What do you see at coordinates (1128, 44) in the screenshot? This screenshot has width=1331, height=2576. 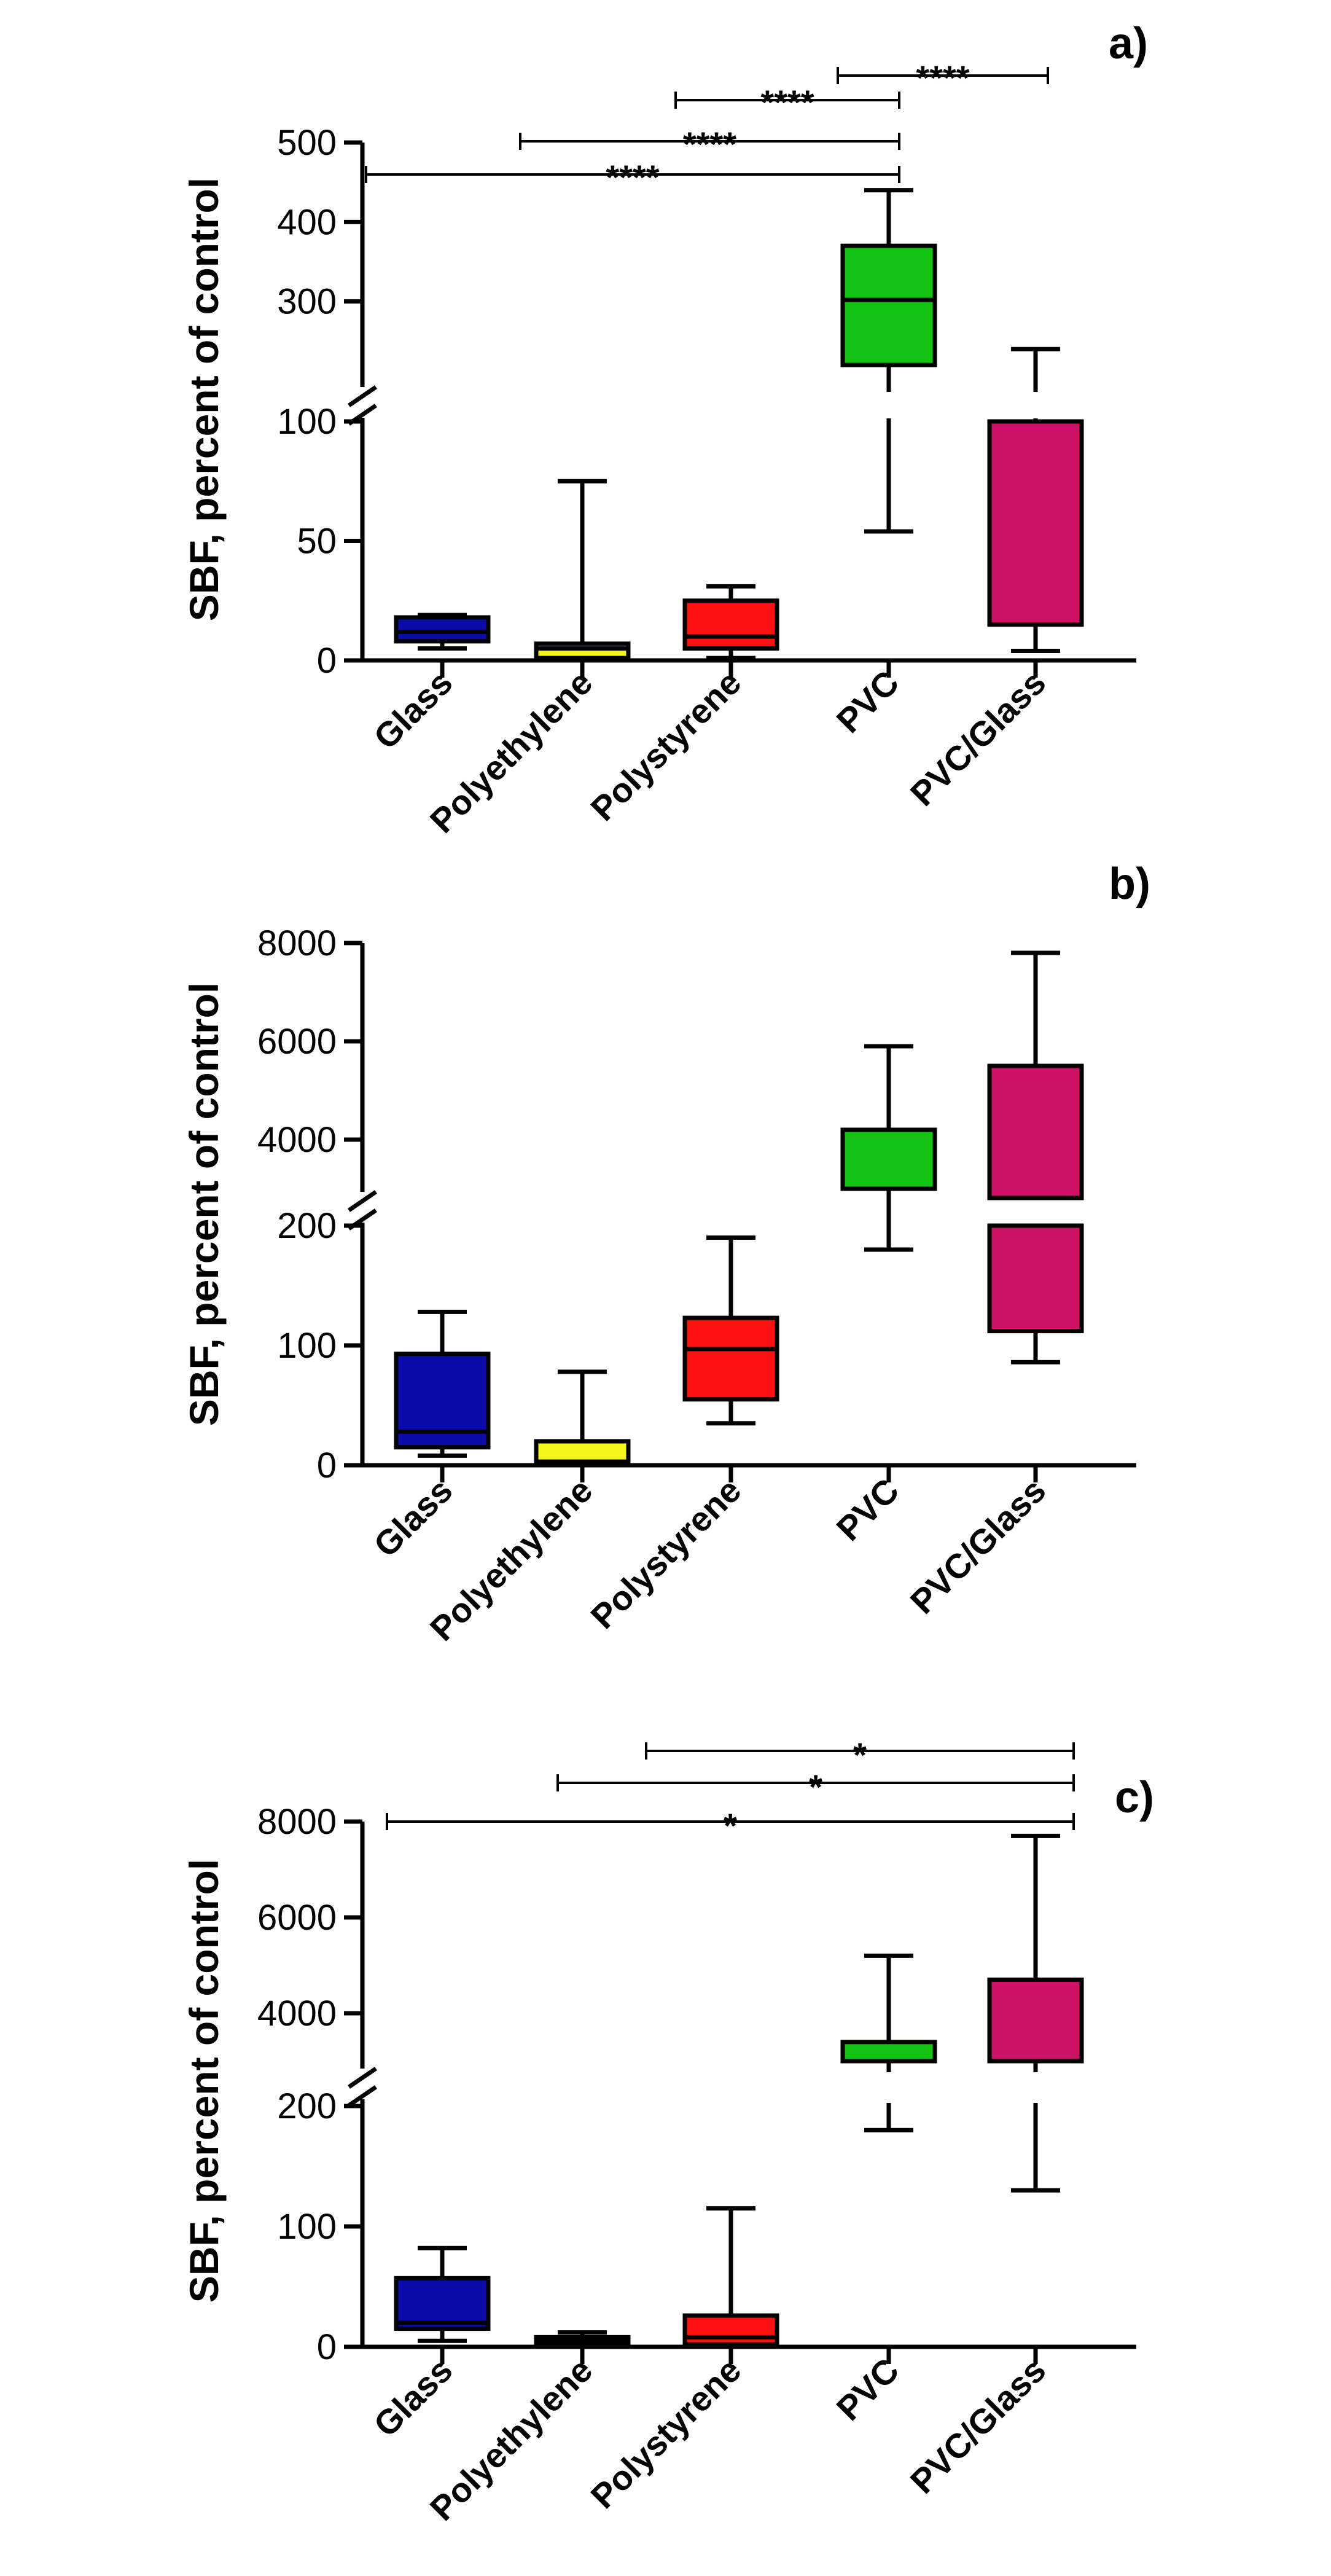 I see `panel-label: a)` at bounding box center [1128, 44].